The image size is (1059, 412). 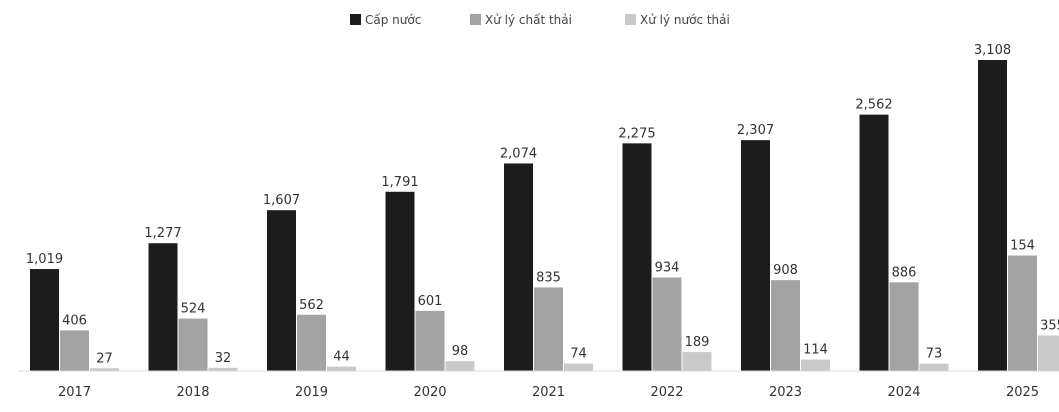 I want to click on x-tick-label-2023: 2023, so click(x=785, y=392).